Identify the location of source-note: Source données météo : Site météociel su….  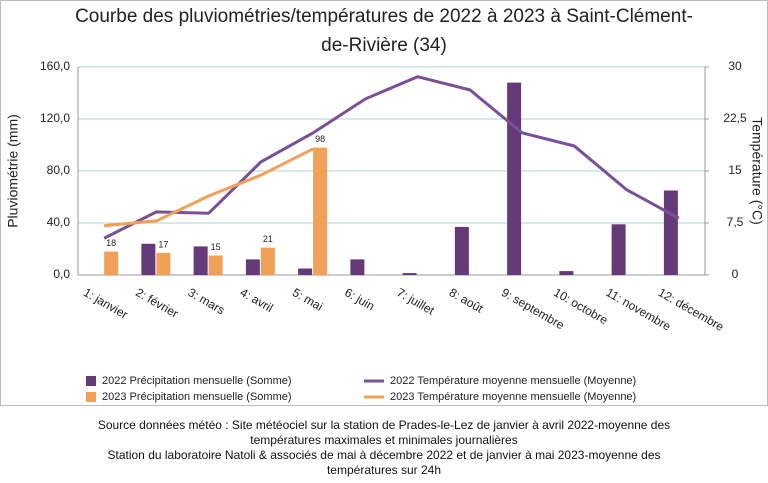
(384, 448).